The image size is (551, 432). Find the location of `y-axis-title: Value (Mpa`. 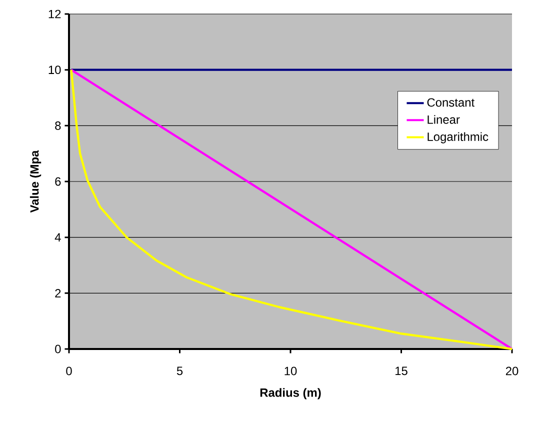

y-axis-title: Value (Mpa is located at coordinates (36, 181).